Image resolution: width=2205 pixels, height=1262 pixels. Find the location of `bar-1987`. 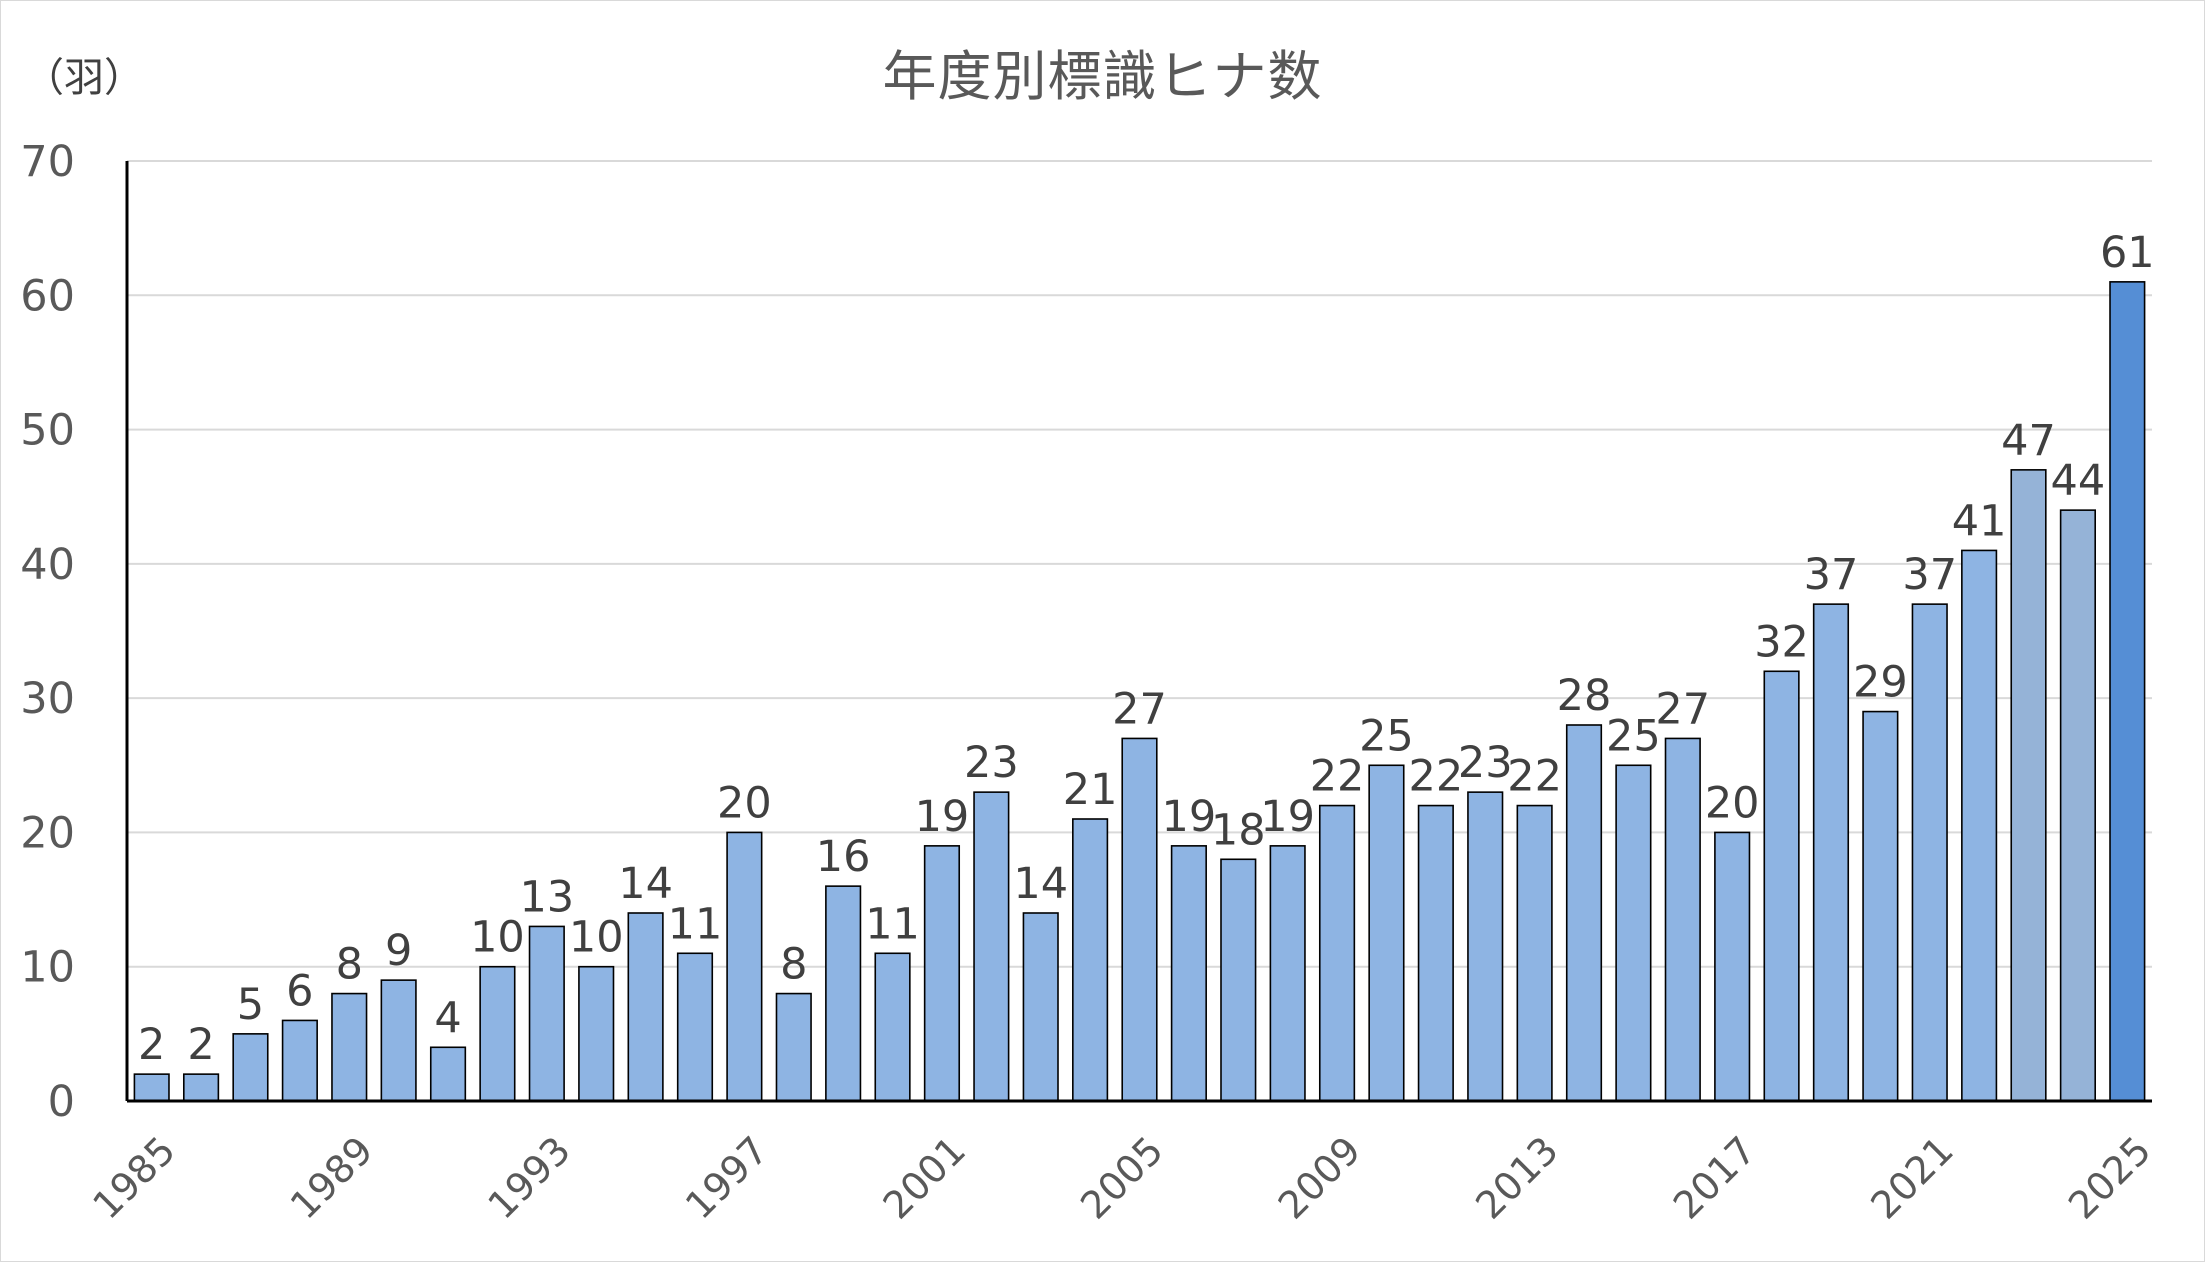

bar-1987 is located at coordinates (250, 1067).